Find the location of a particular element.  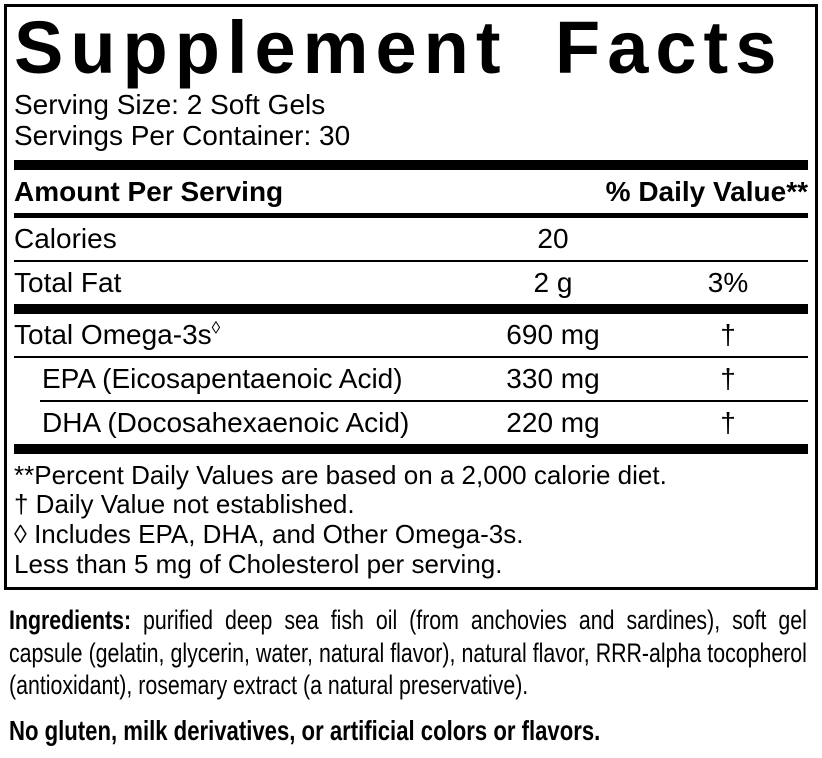

footnote-dagger: † Daily Value not established. is located at coordinates (184, 504).